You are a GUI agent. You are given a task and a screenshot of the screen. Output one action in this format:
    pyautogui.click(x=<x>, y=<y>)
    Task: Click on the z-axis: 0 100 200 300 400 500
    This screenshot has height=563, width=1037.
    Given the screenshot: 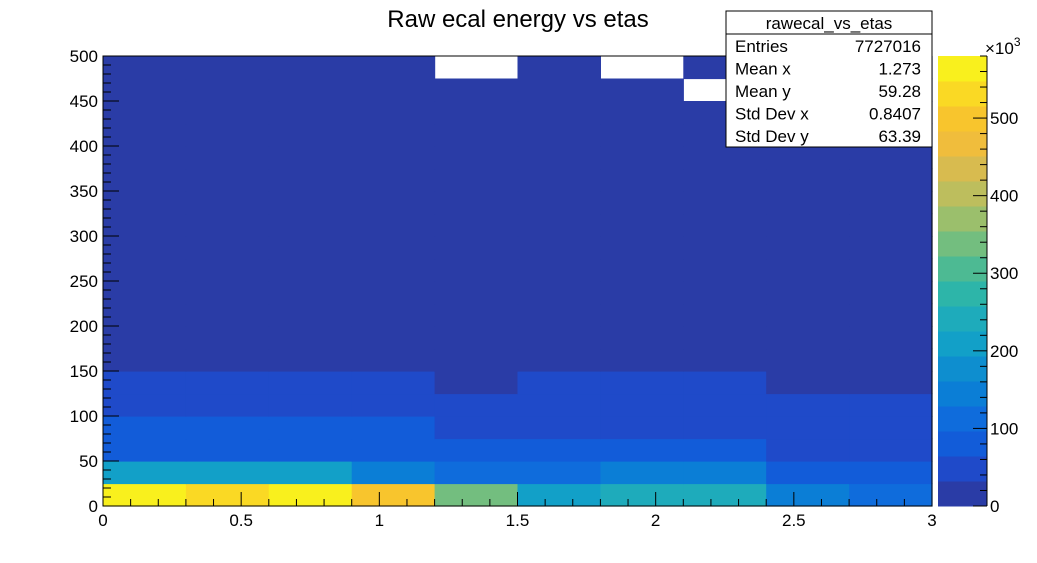 What is the action you would take?
    pyautogui.click(x=995, y=285)
    